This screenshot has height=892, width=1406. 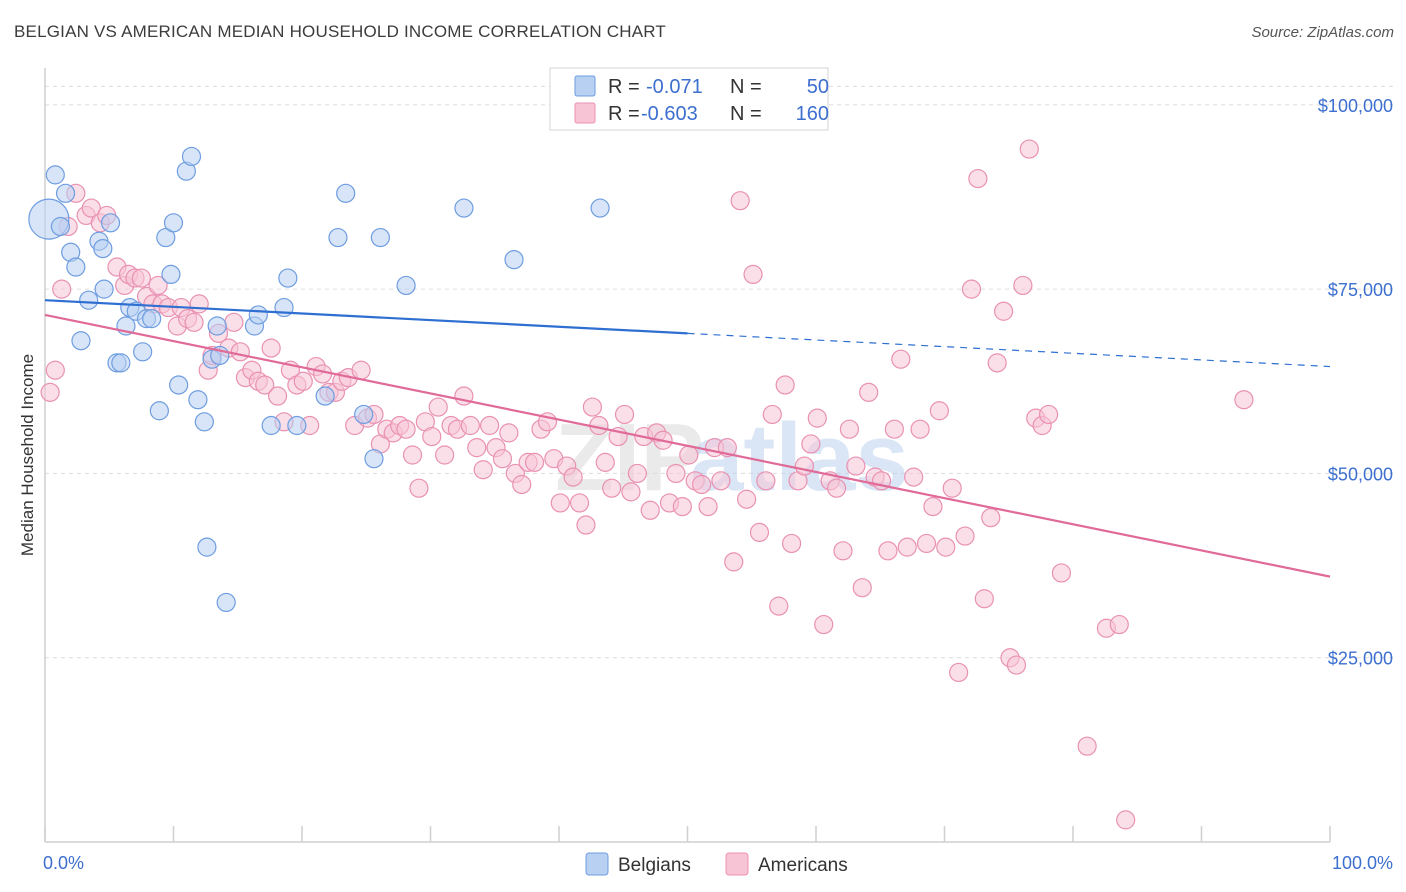 What do you see at coordinates (585, 86) in the screenshot?
I see `legend-swatch-belgians` at bounding box center [585, 86].